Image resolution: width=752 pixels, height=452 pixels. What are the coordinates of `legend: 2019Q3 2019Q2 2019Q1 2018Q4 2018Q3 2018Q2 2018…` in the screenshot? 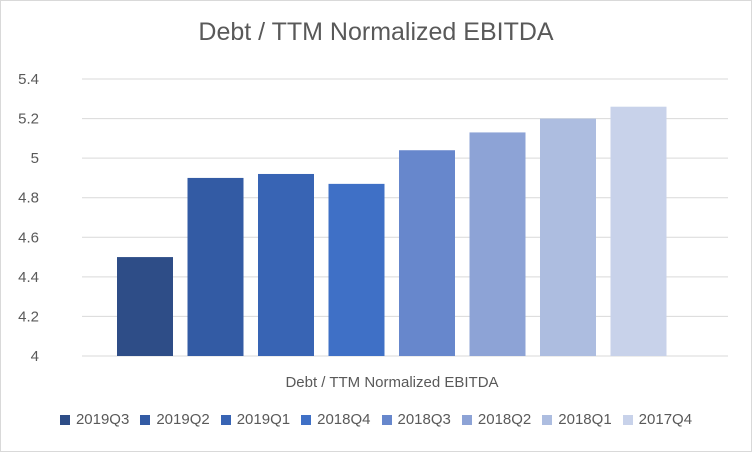 It's located at (376, 419).